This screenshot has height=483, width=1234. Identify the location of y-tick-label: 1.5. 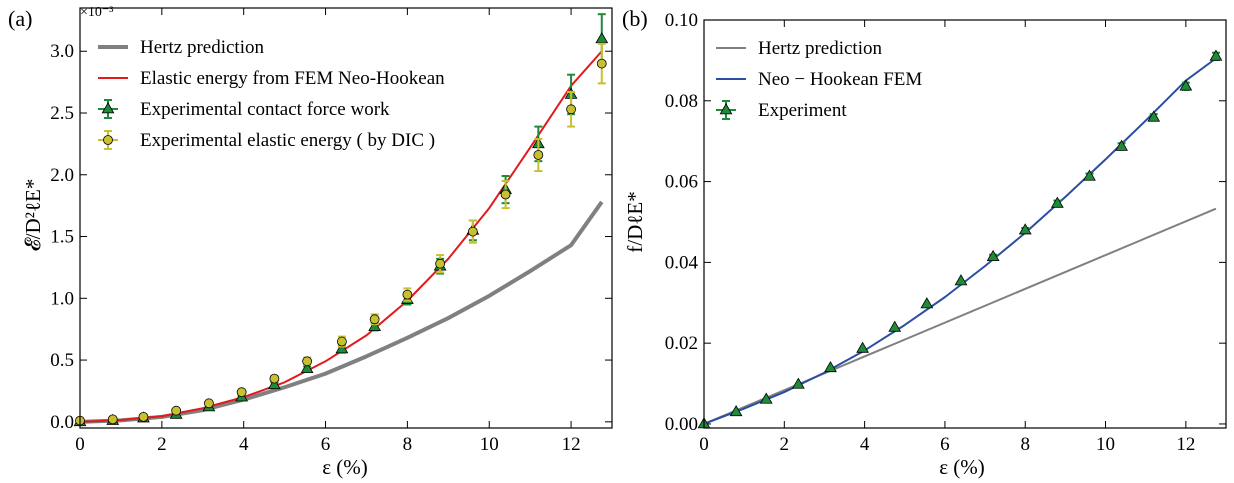
(62, 237).